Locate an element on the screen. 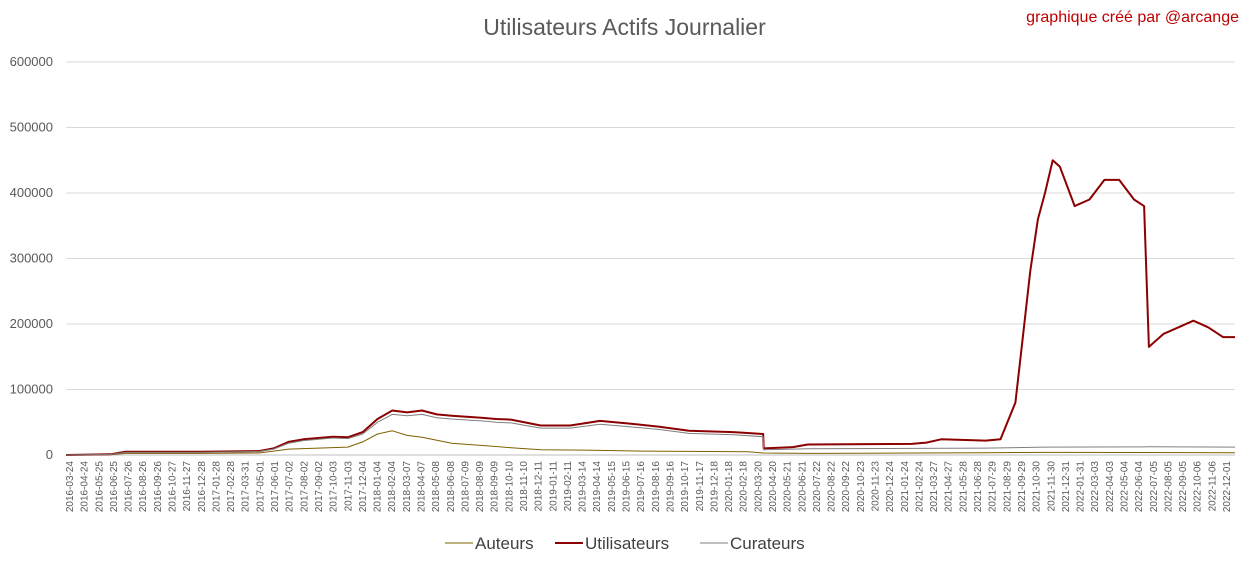  x-tick-label: 2018-05-08 is located at coordinates (436, 487).